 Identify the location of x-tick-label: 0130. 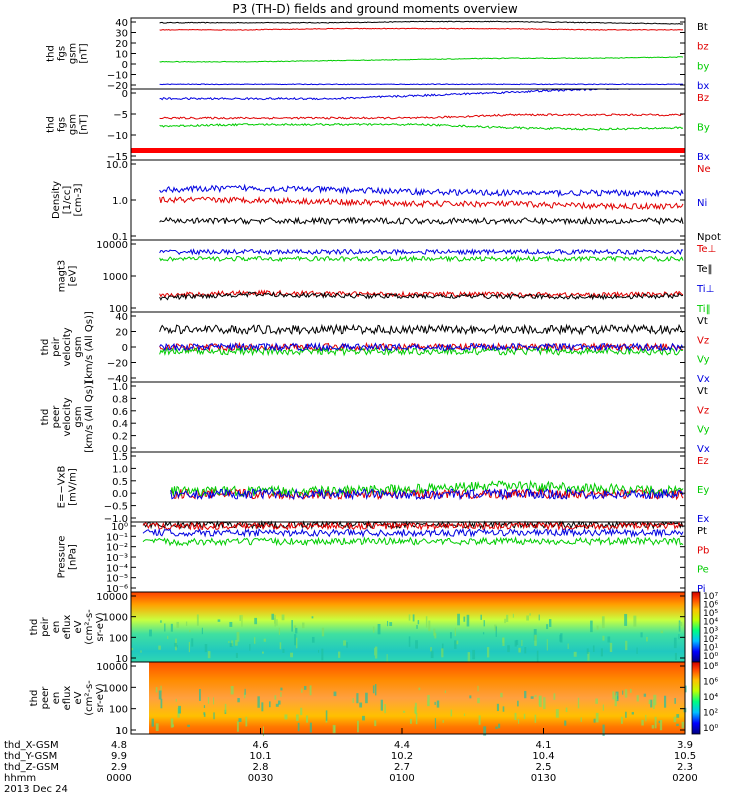
(543, 778).